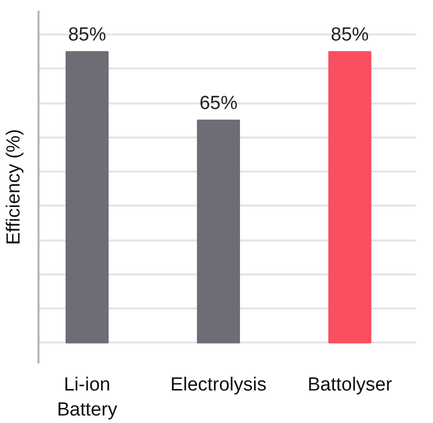 This screenshot has height=423, width=433. I want to click on x-tick-label: Battolyser, so click(350, 385).